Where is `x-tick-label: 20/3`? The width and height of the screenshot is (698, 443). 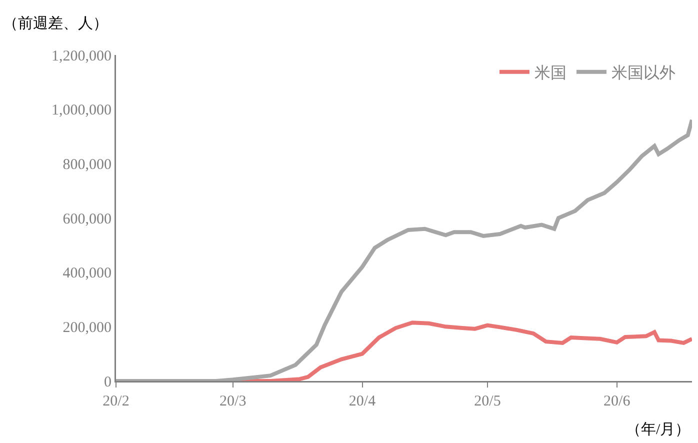 x-tick-label: 20/3 is located at coordinates (233, 402).